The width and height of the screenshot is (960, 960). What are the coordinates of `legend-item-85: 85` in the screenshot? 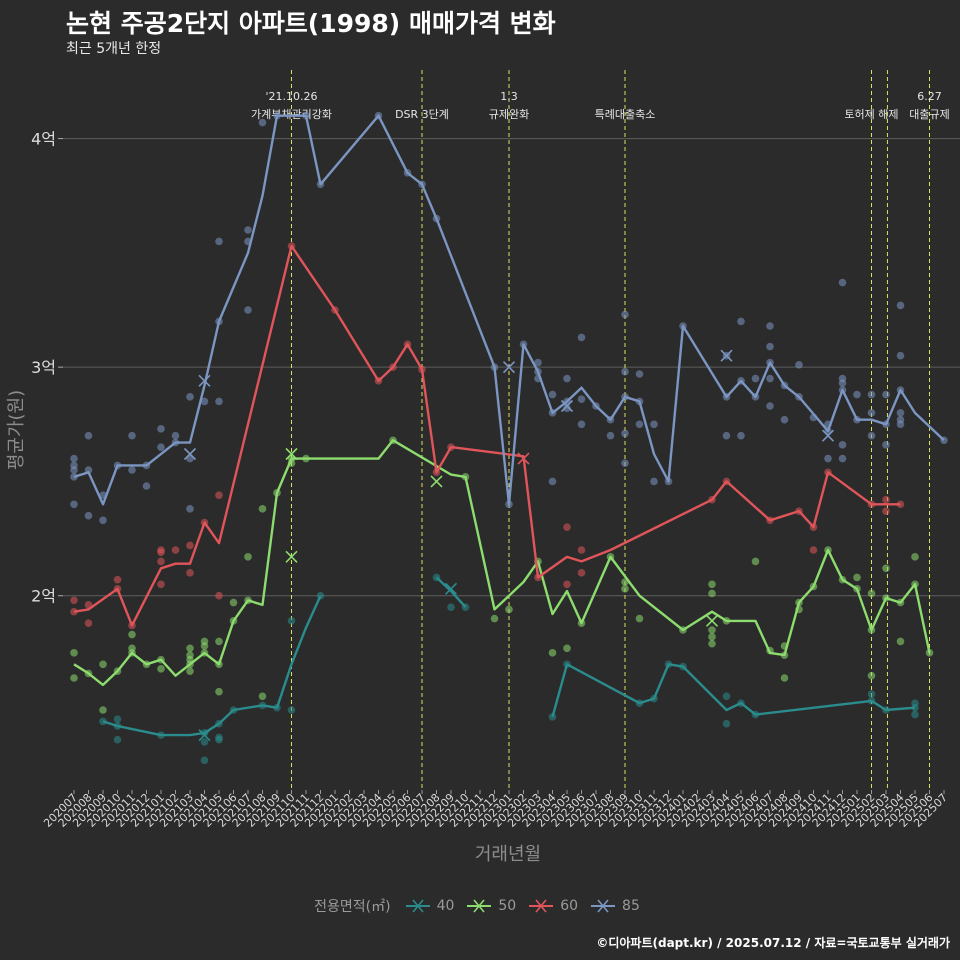 It's located at (615, 906).